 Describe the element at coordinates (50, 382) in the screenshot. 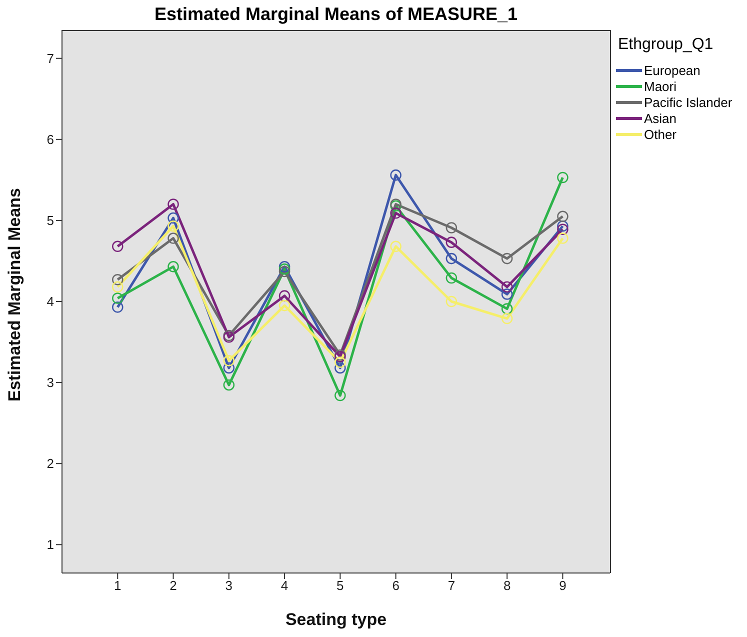

I see `y-tick-label: 3` at that location.